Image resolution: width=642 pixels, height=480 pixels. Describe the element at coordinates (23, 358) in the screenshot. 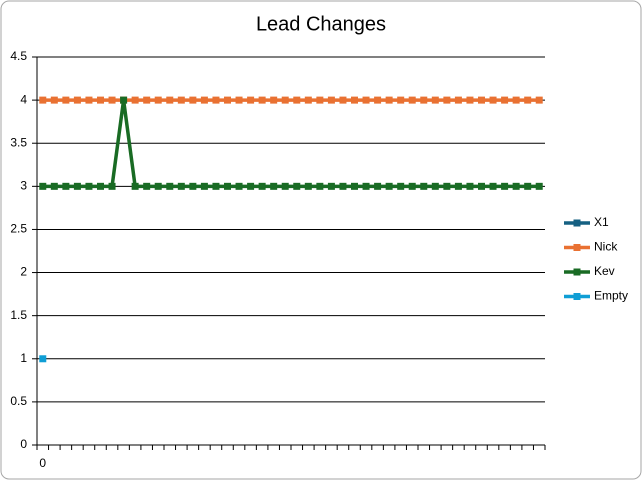

I see `y-tick-label: 1` at that location.